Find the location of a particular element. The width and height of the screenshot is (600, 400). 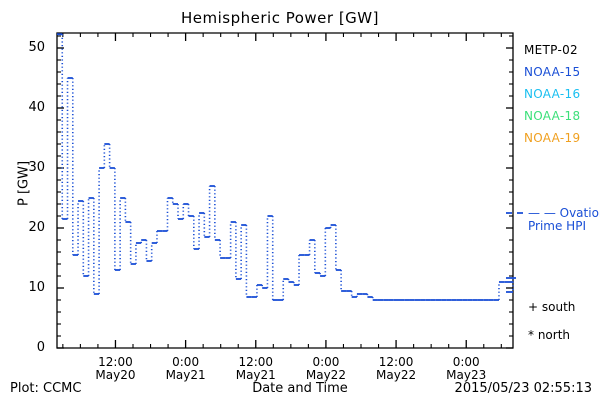

plot-credit: Plot: CCMC is located at coordinates (46, 388).